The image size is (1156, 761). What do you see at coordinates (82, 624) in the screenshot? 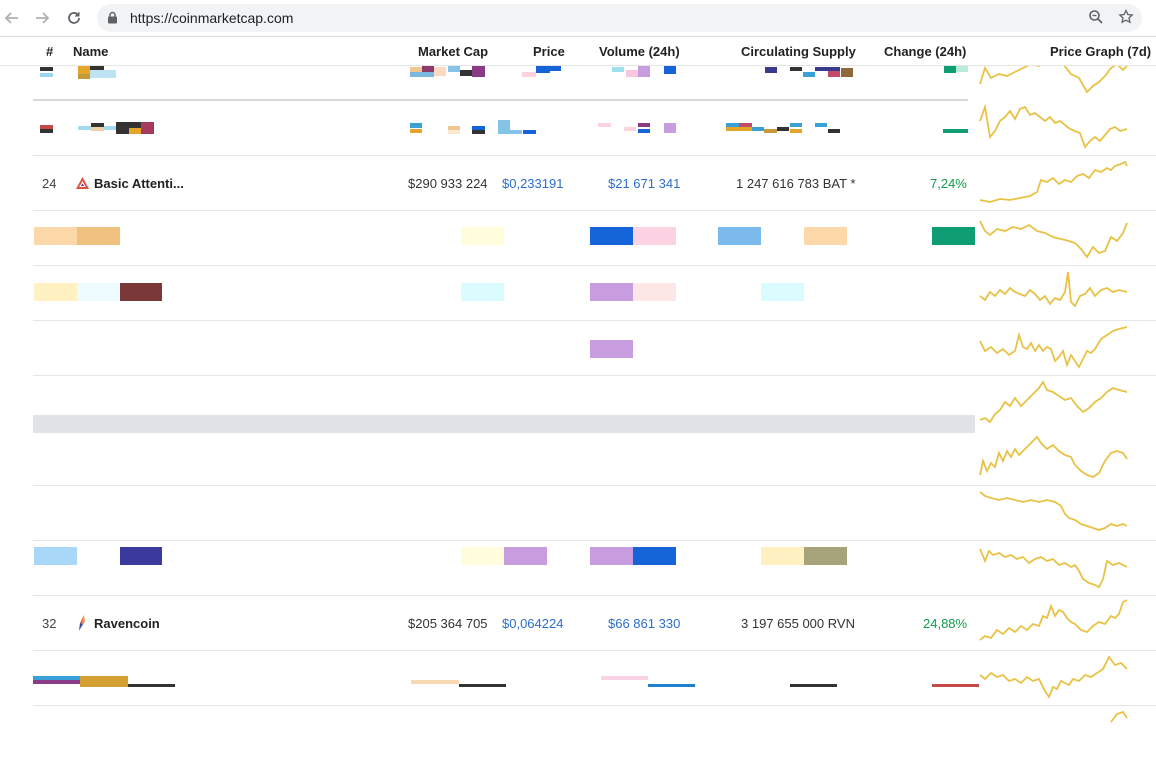
I see `ravencoin-logo-icon` at bounding box center [82, 624].